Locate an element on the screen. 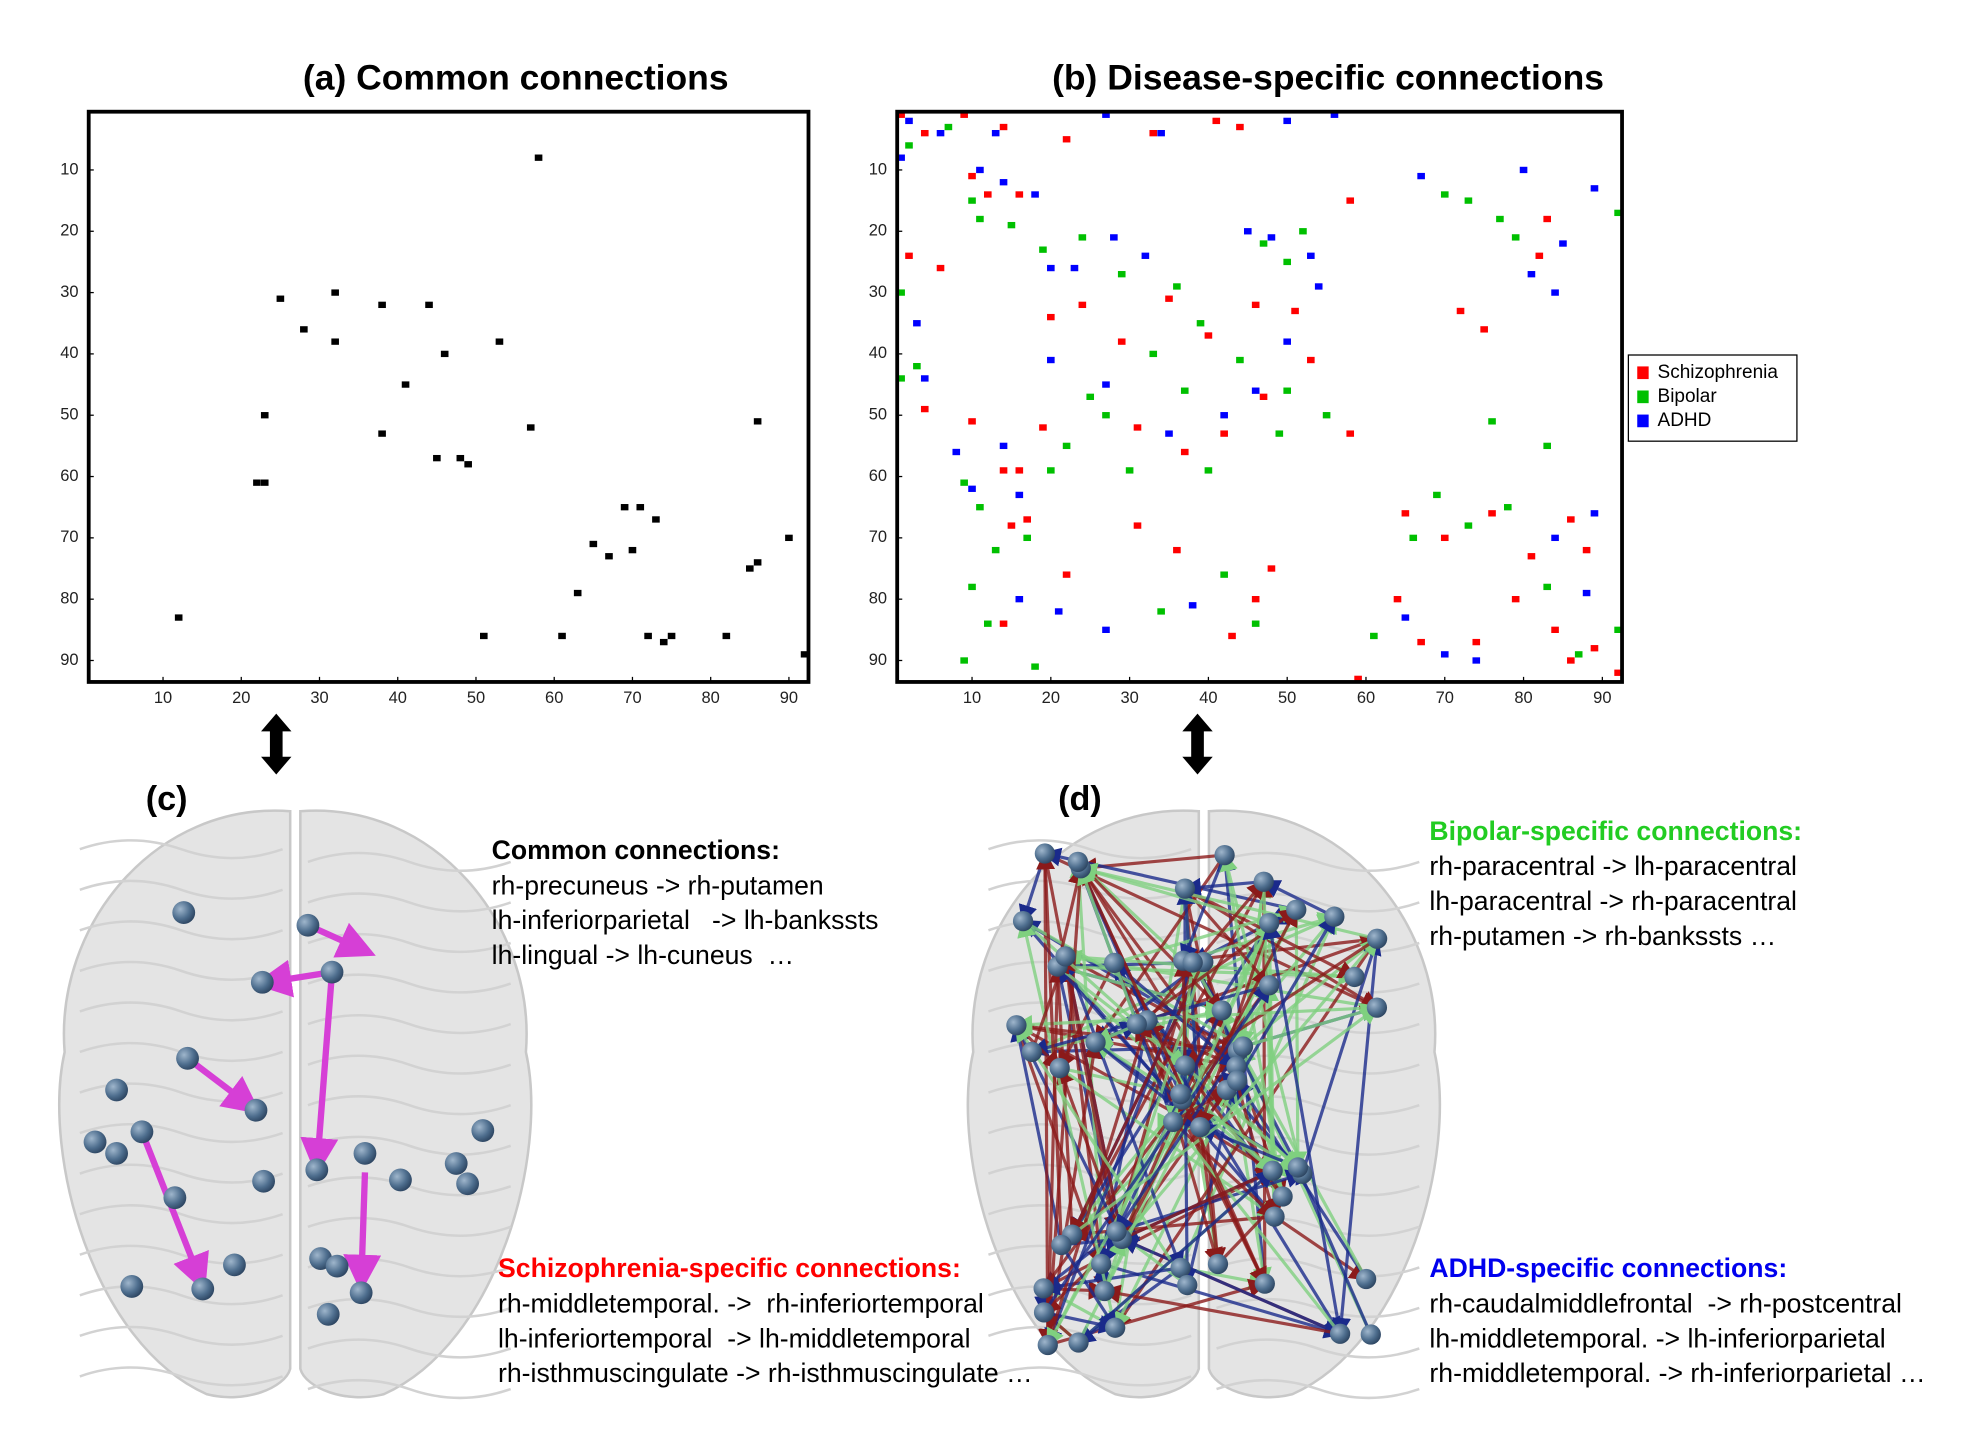  list-heading: Schizophrenia-specific connections: is located at coordinates (729, 1268).